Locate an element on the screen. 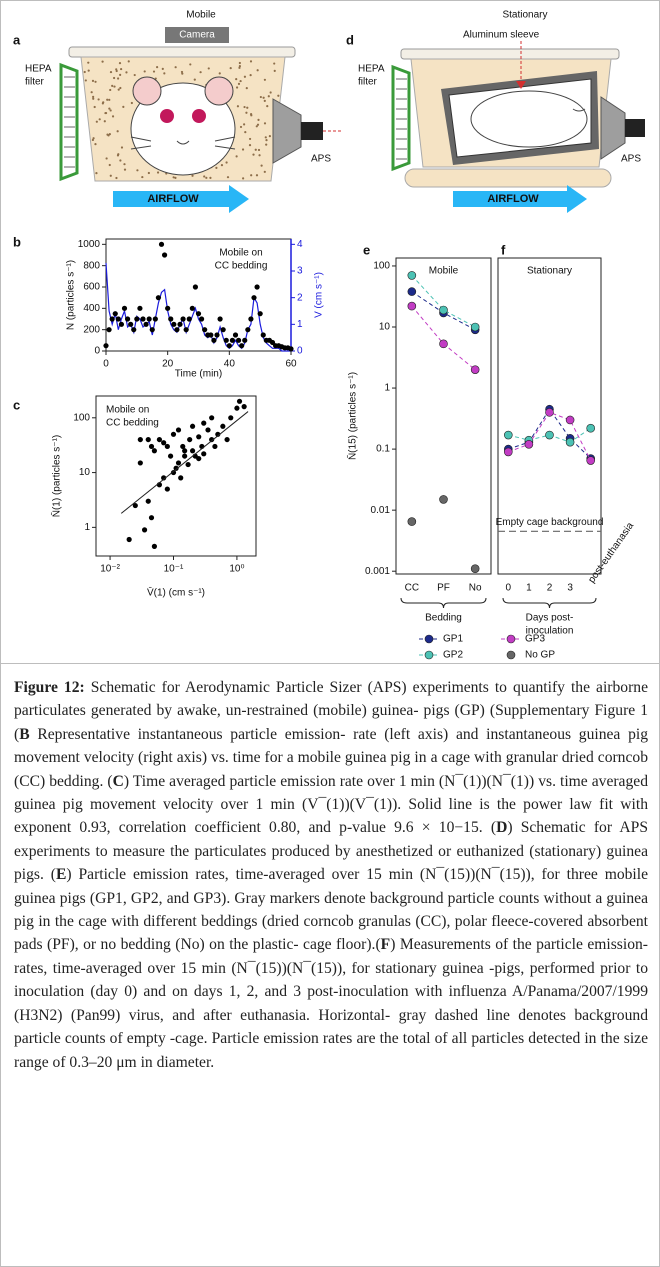 The height and width of the screenshot is (1267, 660). y-tick-label: 10 is located at coordinates (85, 472).